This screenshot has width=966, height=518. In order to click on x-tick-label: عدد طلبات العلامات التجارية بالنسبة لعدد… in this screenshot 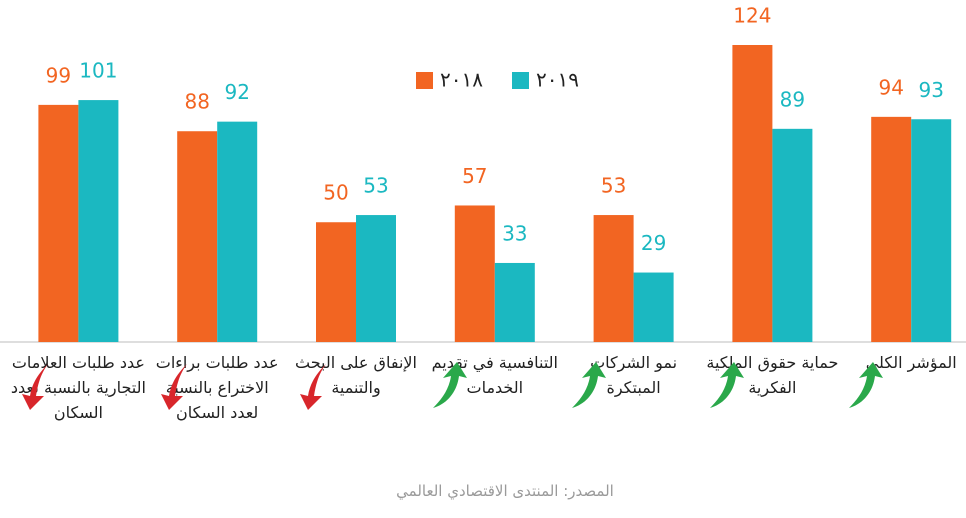, I will do `click(78, 387)`.